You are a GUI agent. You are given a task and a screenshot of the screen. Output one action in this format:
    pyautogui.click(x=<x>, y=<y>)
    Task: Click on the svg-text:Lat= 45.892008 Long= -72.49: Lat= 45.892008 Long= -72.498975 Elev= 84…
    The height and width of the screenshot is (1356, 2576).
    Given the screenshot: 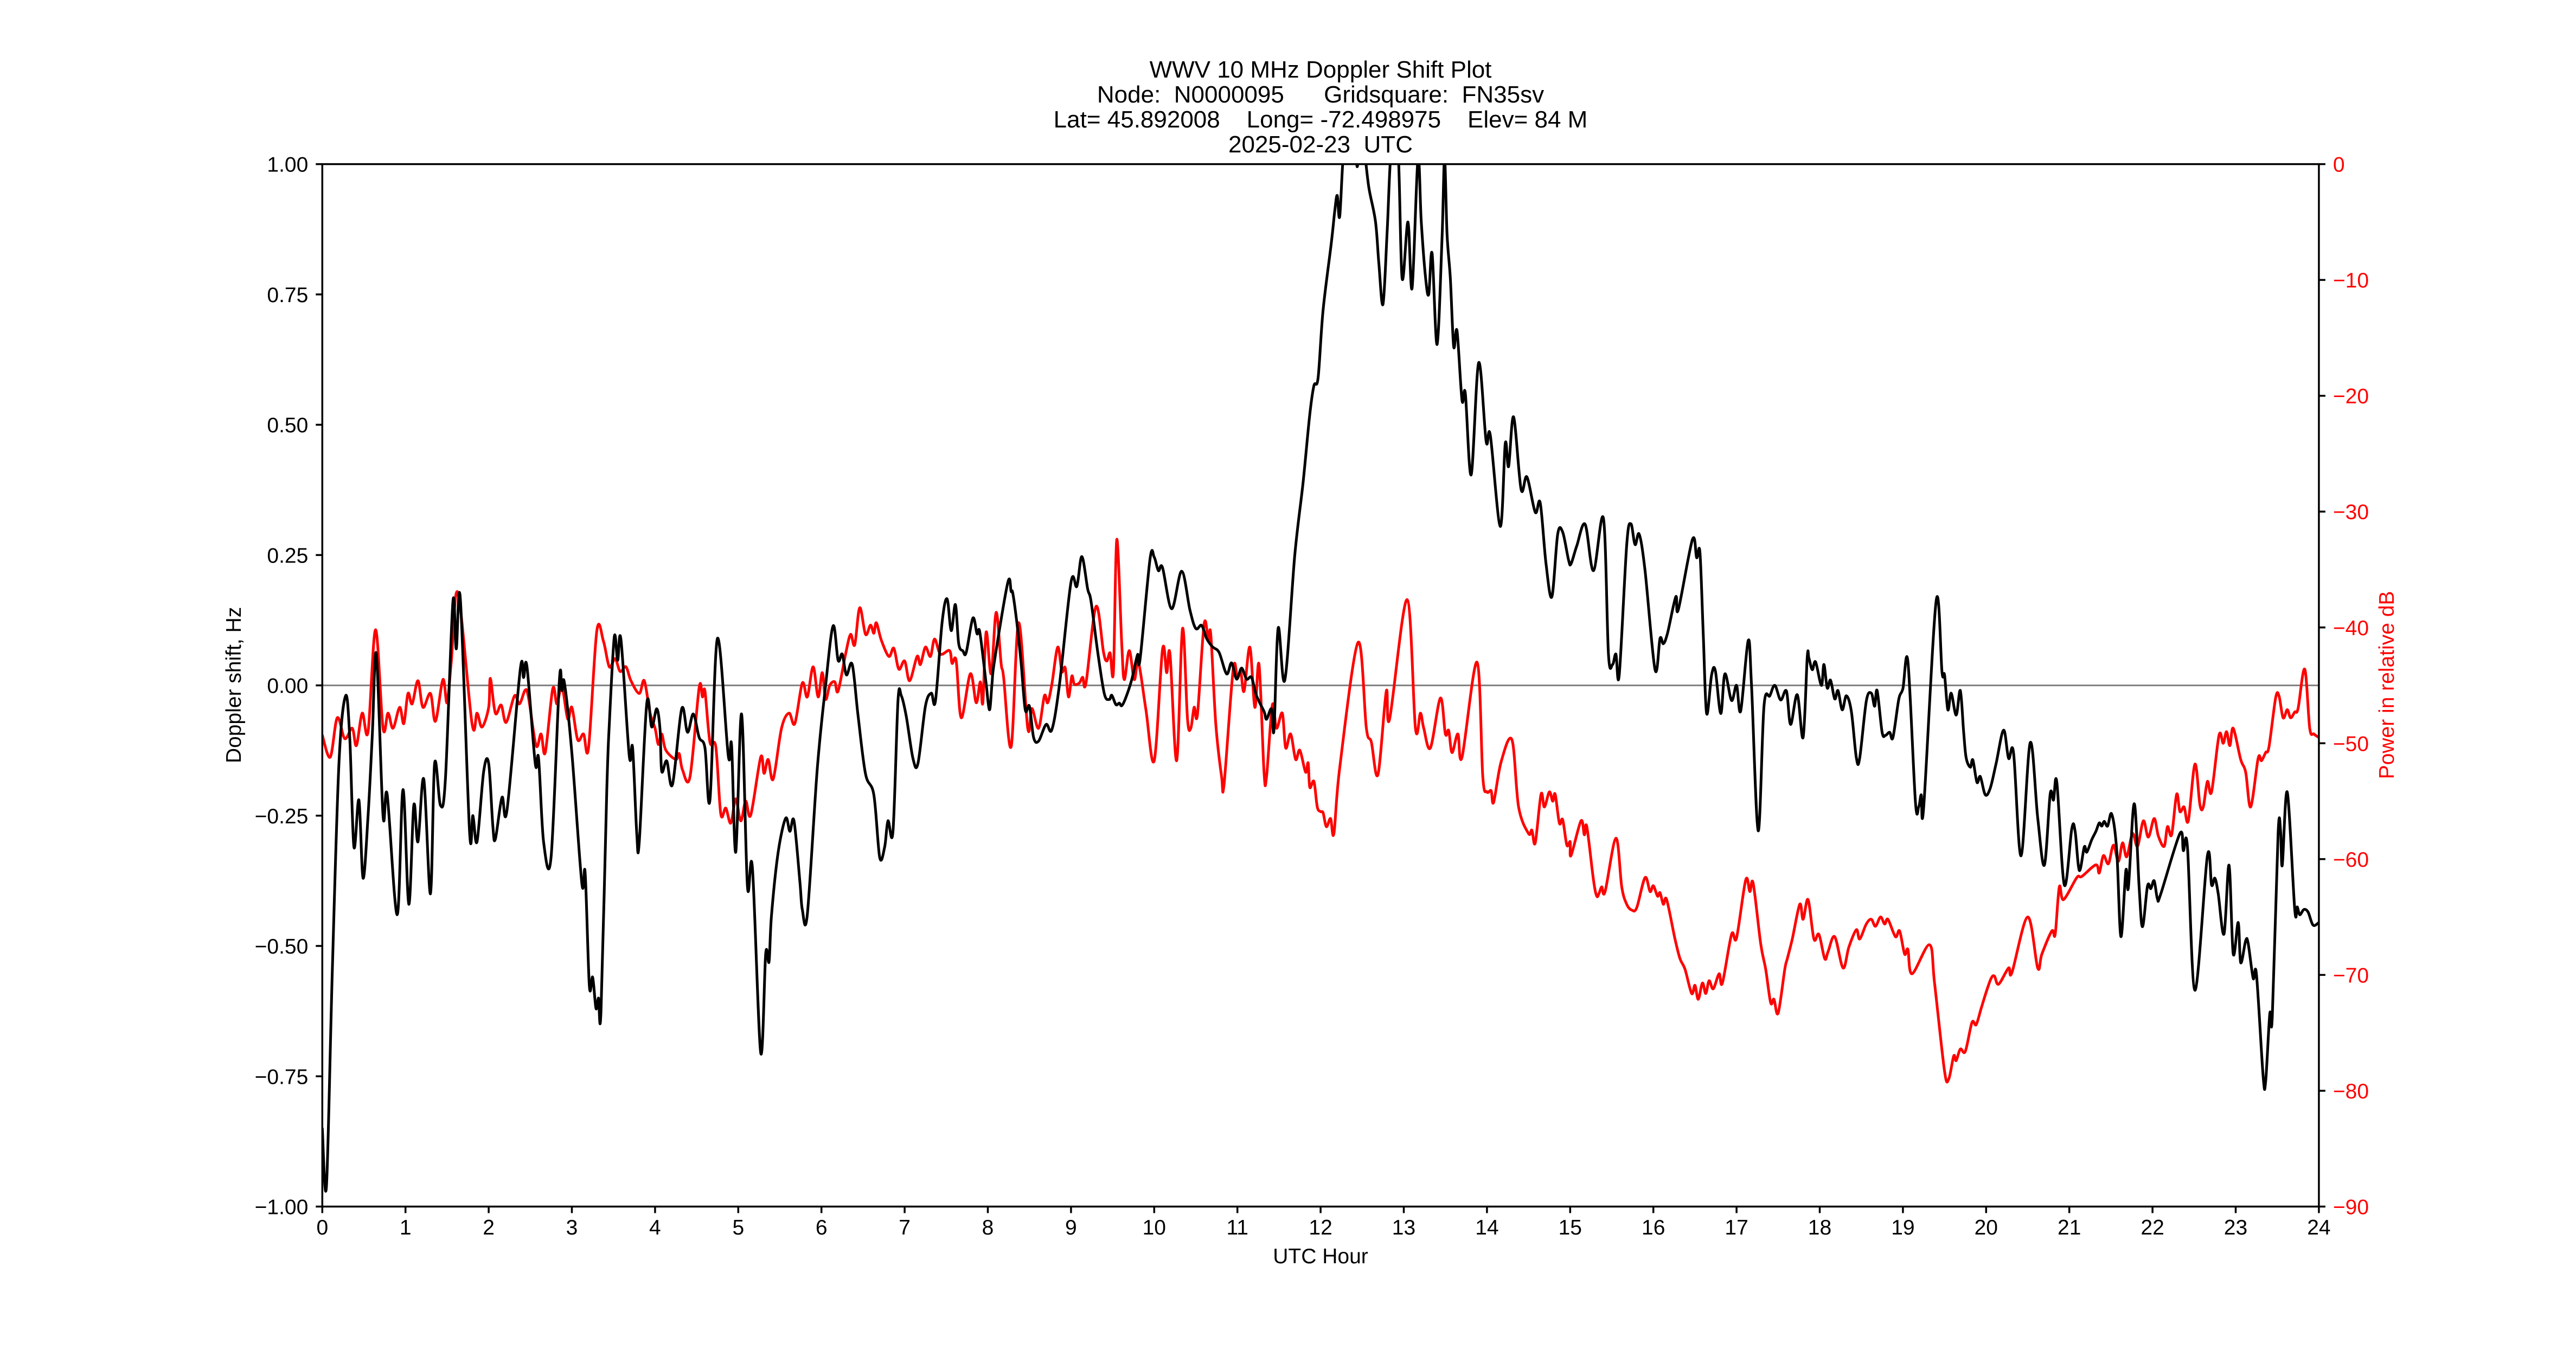 What is the action you would take?
    pyautogui.click(x=1321, y=119)
    